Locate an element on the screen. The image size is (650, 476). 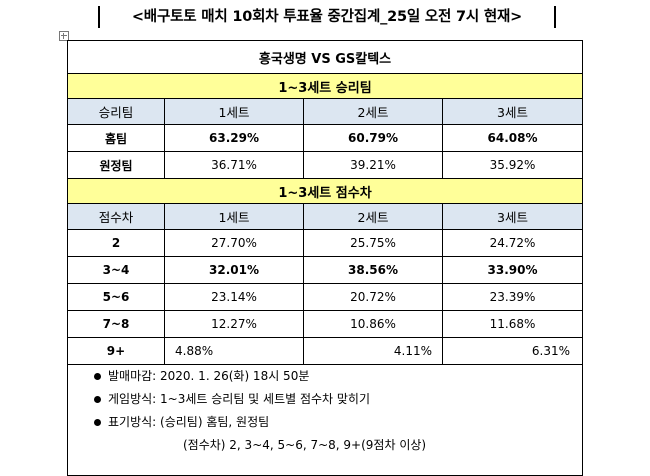
note-text: (점수차) 2, 3~4, 5~6, 7~8, 9+(9점차 이상) is located at coordinates (305, 445).